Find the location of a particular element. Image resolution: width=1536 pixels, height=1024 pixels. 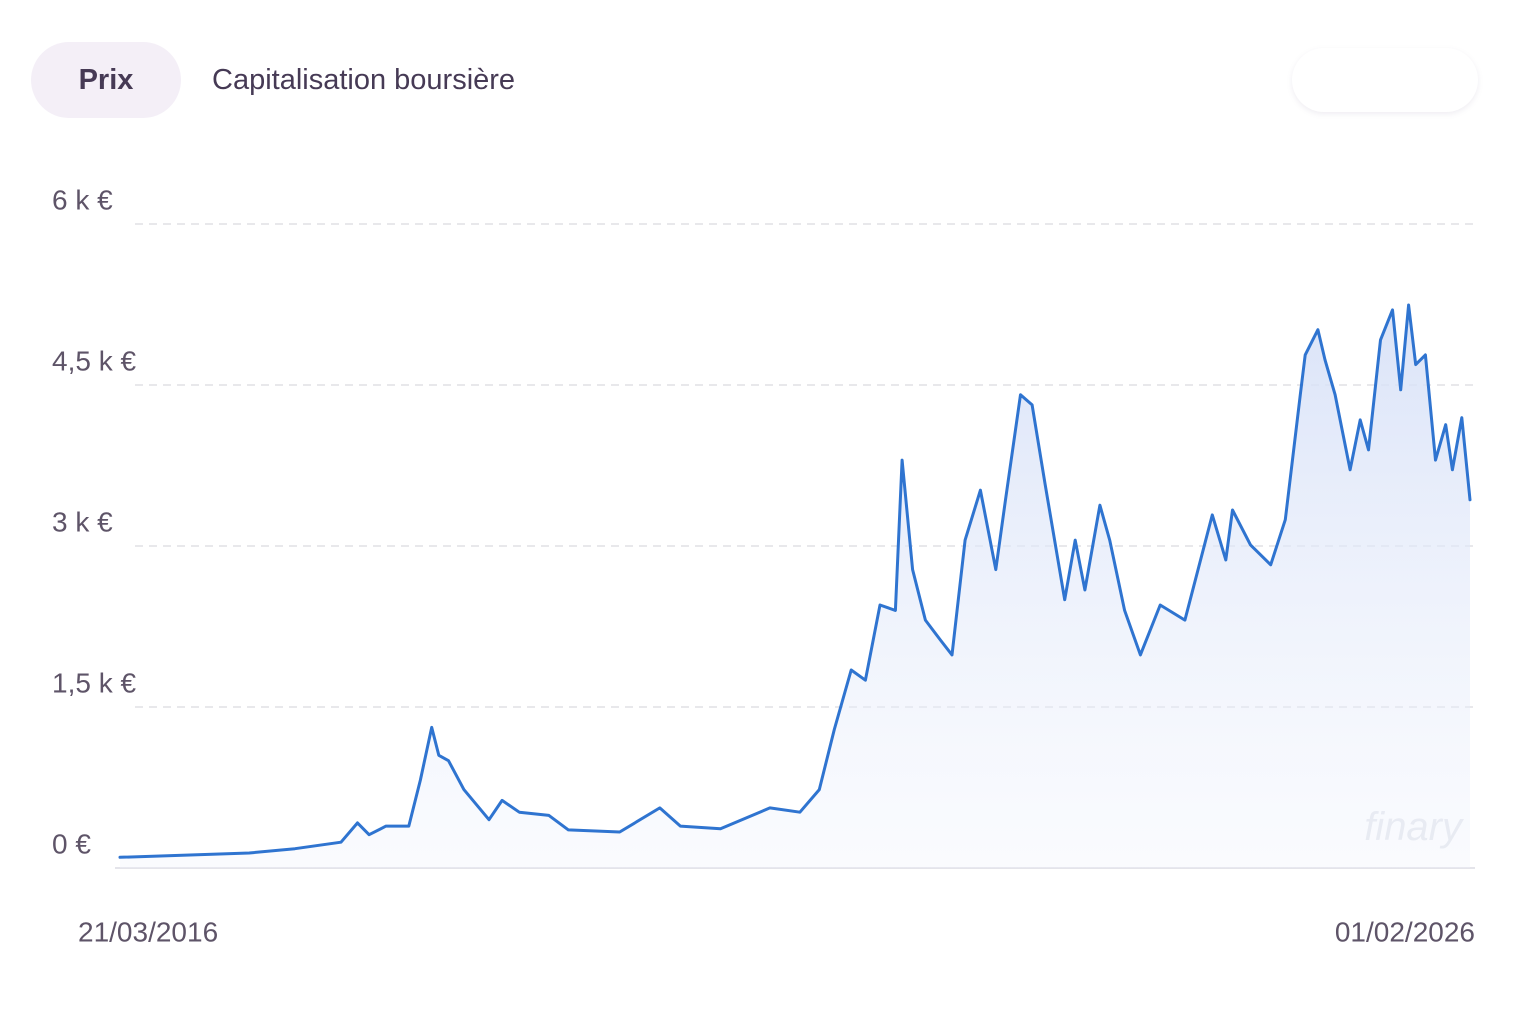

y-tick-label: 1,5 k € is located at coordinates (94, 682).